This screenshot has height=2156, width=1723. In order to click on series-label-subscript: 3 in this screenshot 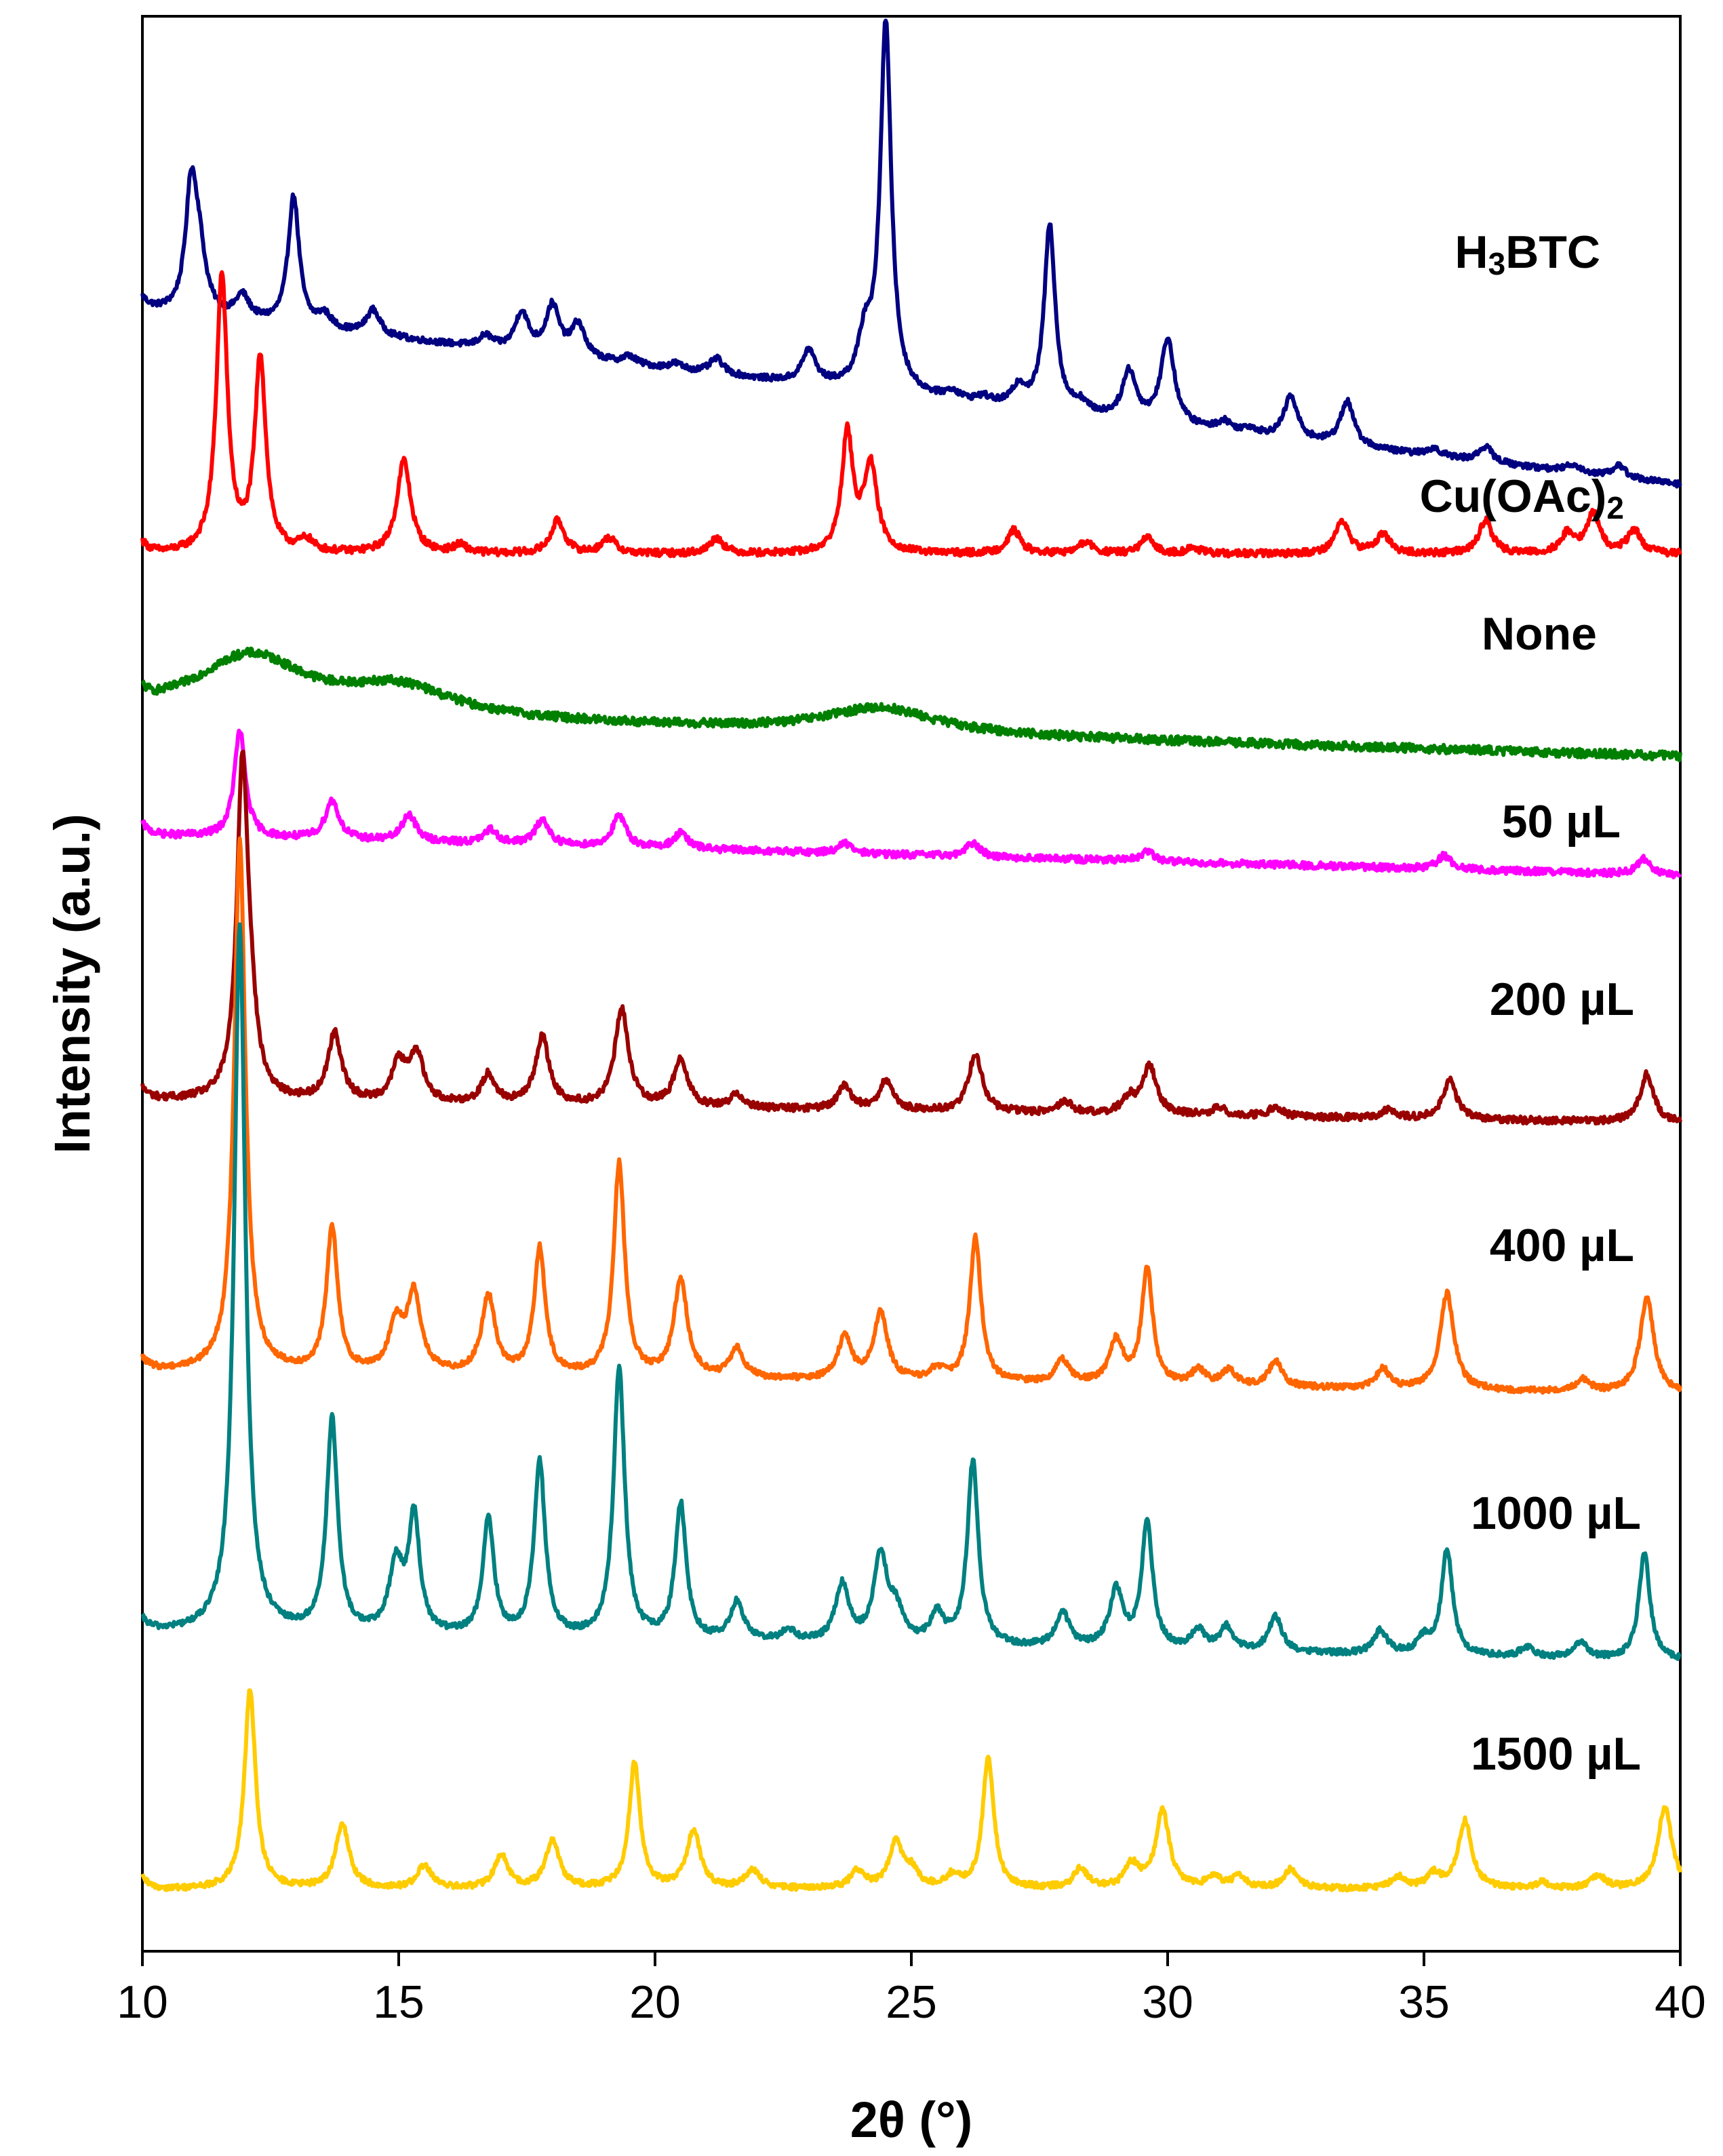, I will do `click(1497, 263)`.